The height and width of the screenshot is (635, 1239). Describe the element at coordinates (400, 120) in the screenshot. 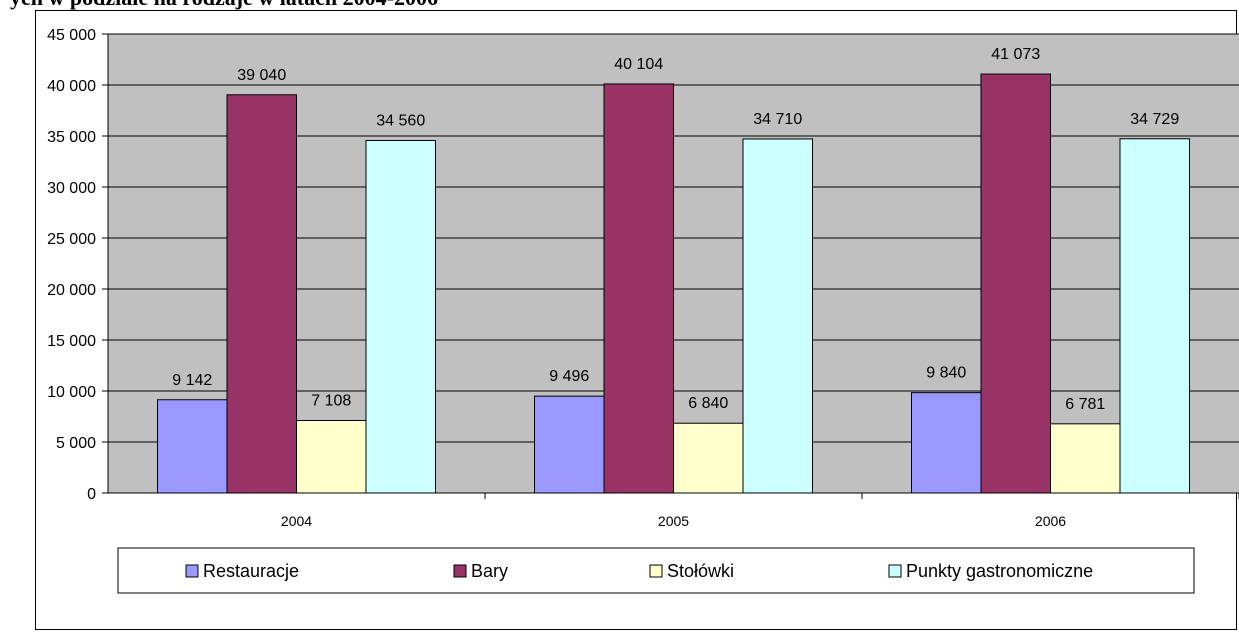

I see `data-label: 34 560` at that location.